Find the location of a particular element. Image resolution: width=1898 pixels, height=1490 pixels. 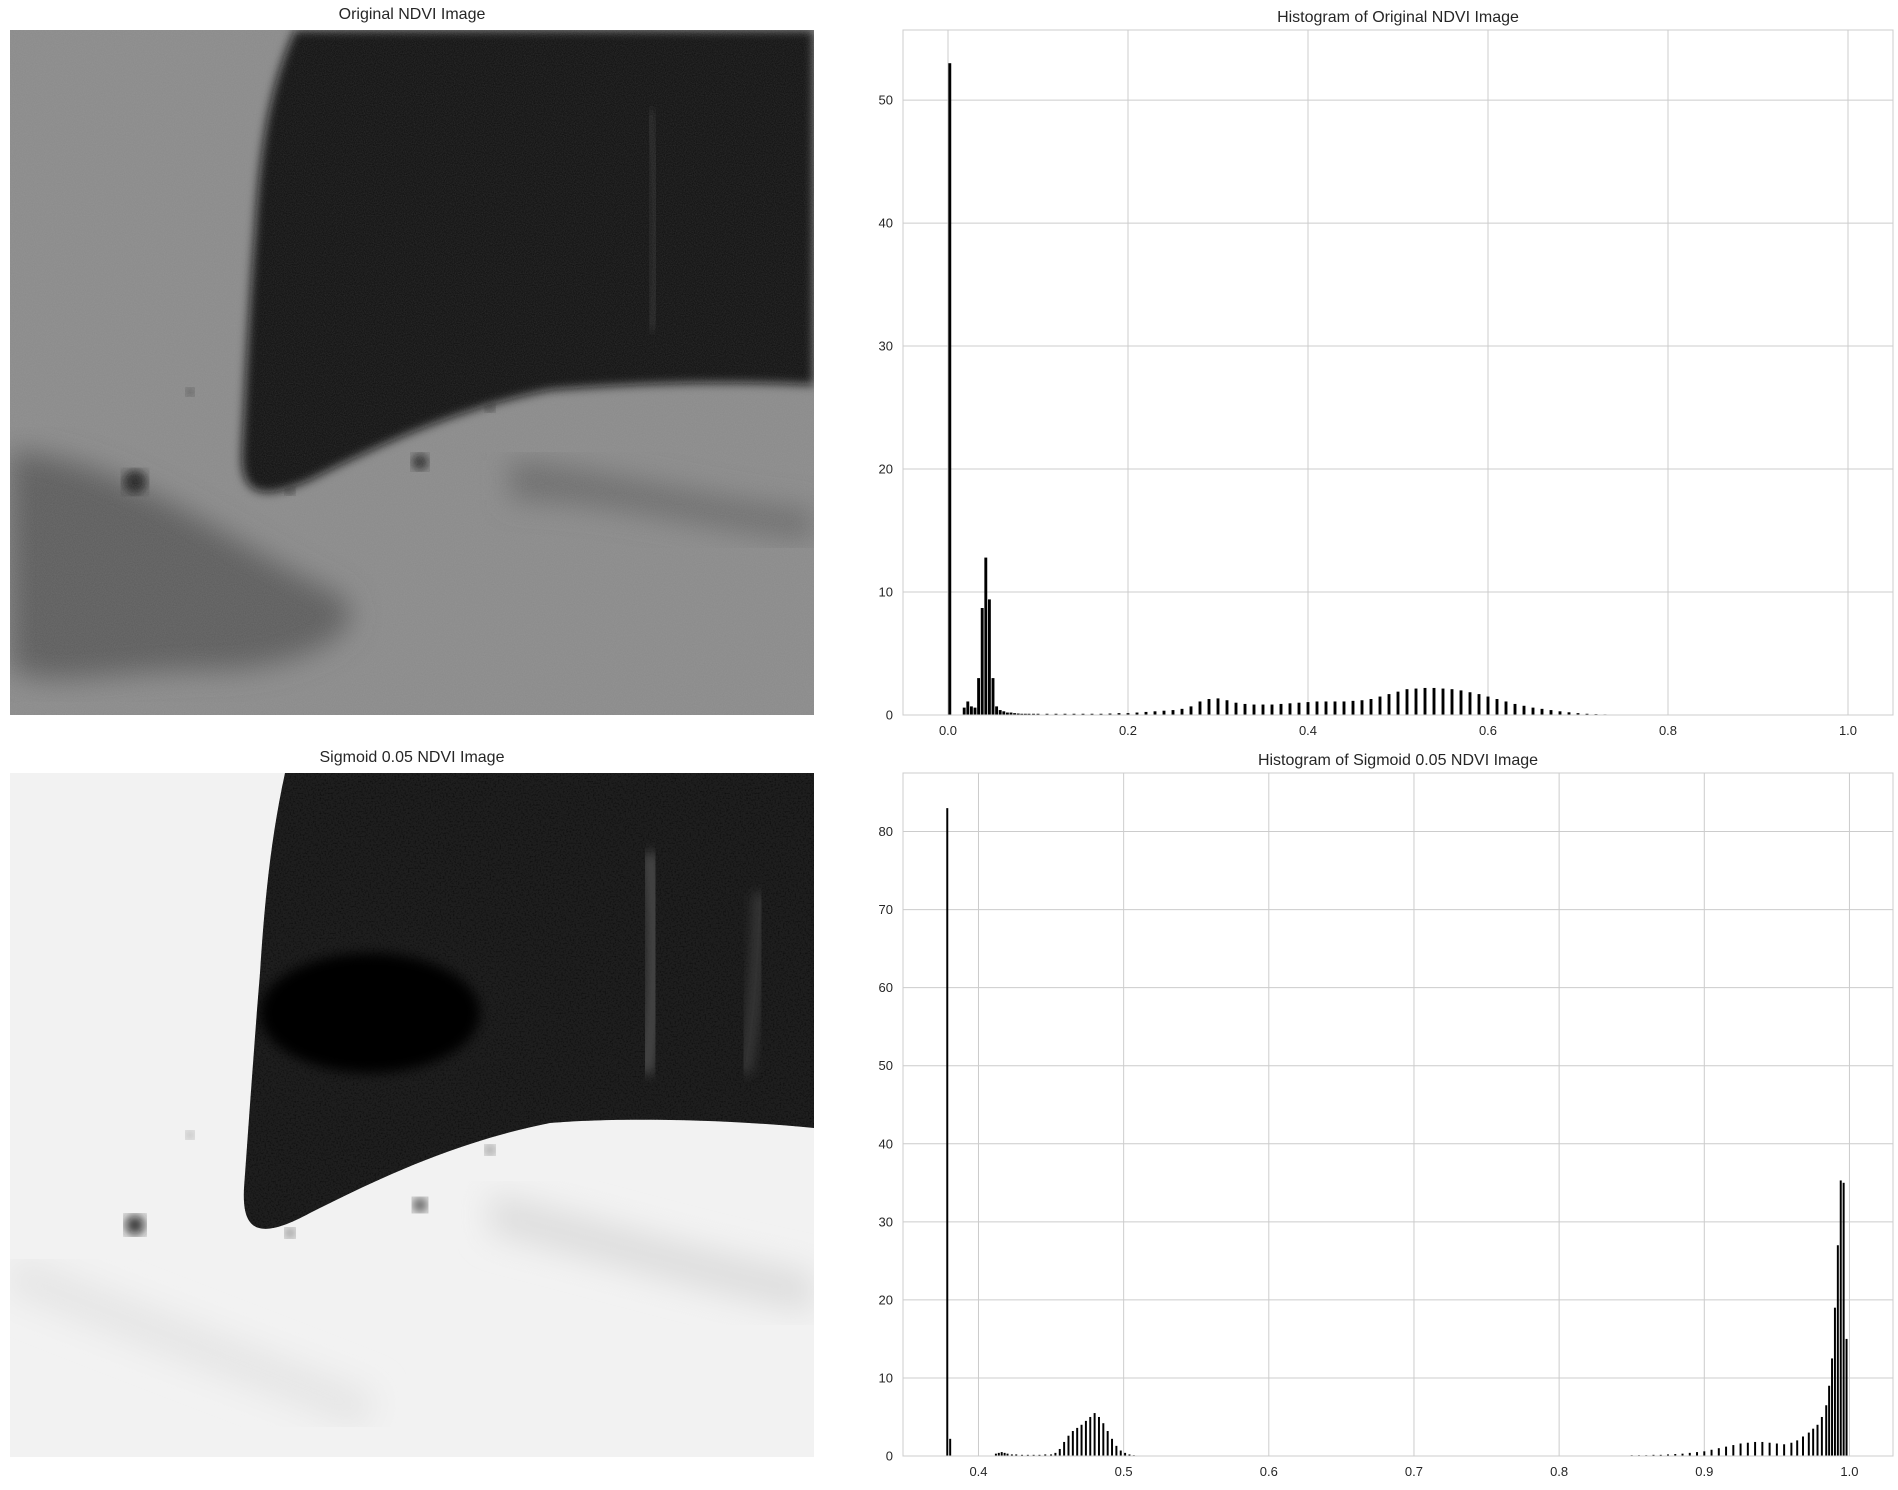

x-tick-label: 1.0 is located at coordinates (1848, 730).